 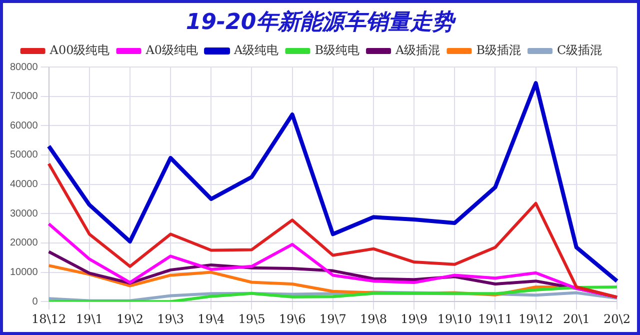 I want to click on x-tick-label: 19\4, so click(x=211, y=319).